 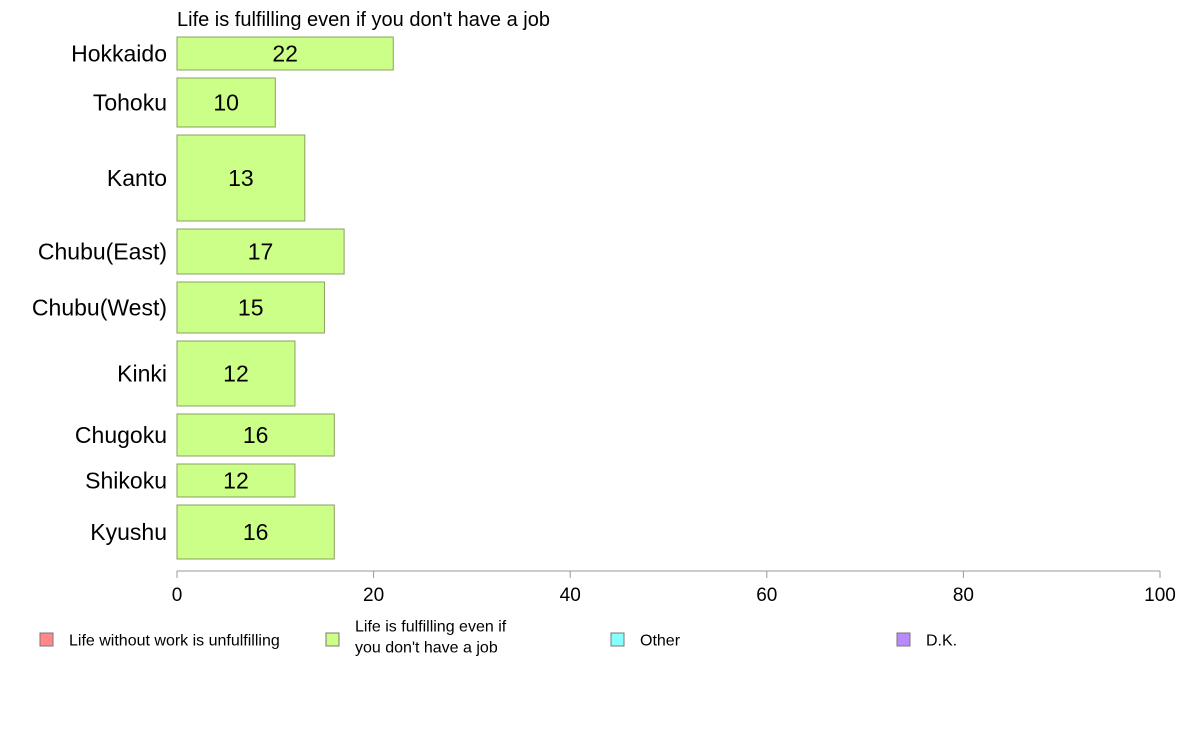 I want to click on category-label: Chubu(West), so click(x=99, y=308).